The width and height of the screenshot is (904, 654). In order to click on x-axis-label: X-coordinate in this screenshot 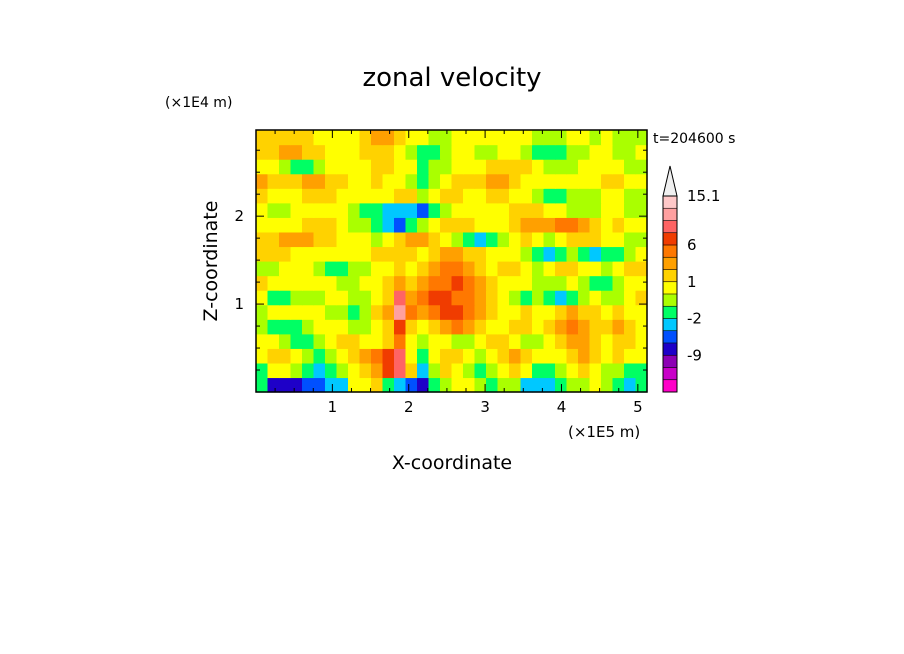, I will do `click(452, 463)`.